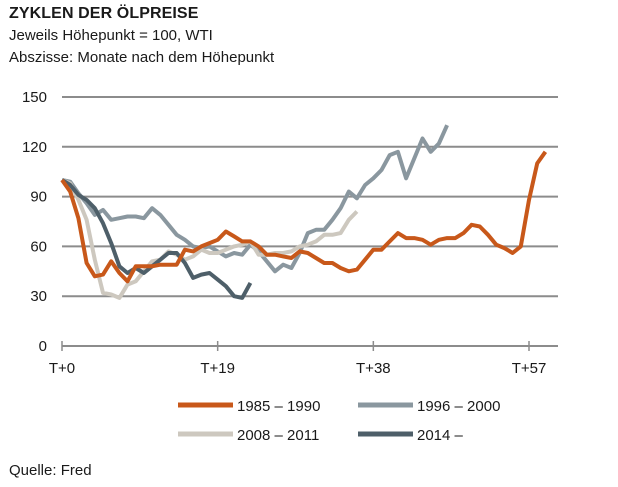  Describe the element at coordinates (440, 435) in the screenshot. I see `legend-label: 2014 –` at that location.